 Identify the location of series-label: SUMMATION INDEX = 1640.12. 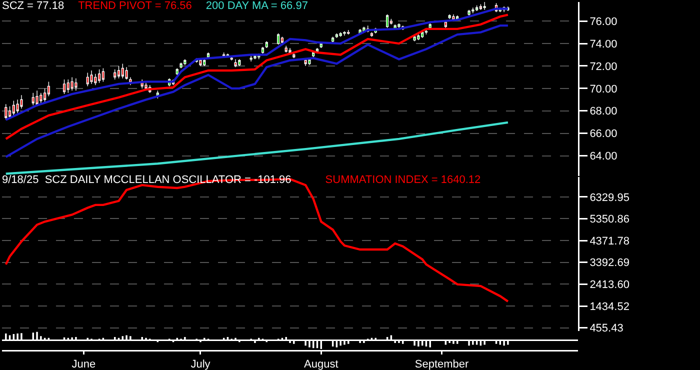
(403, 180).